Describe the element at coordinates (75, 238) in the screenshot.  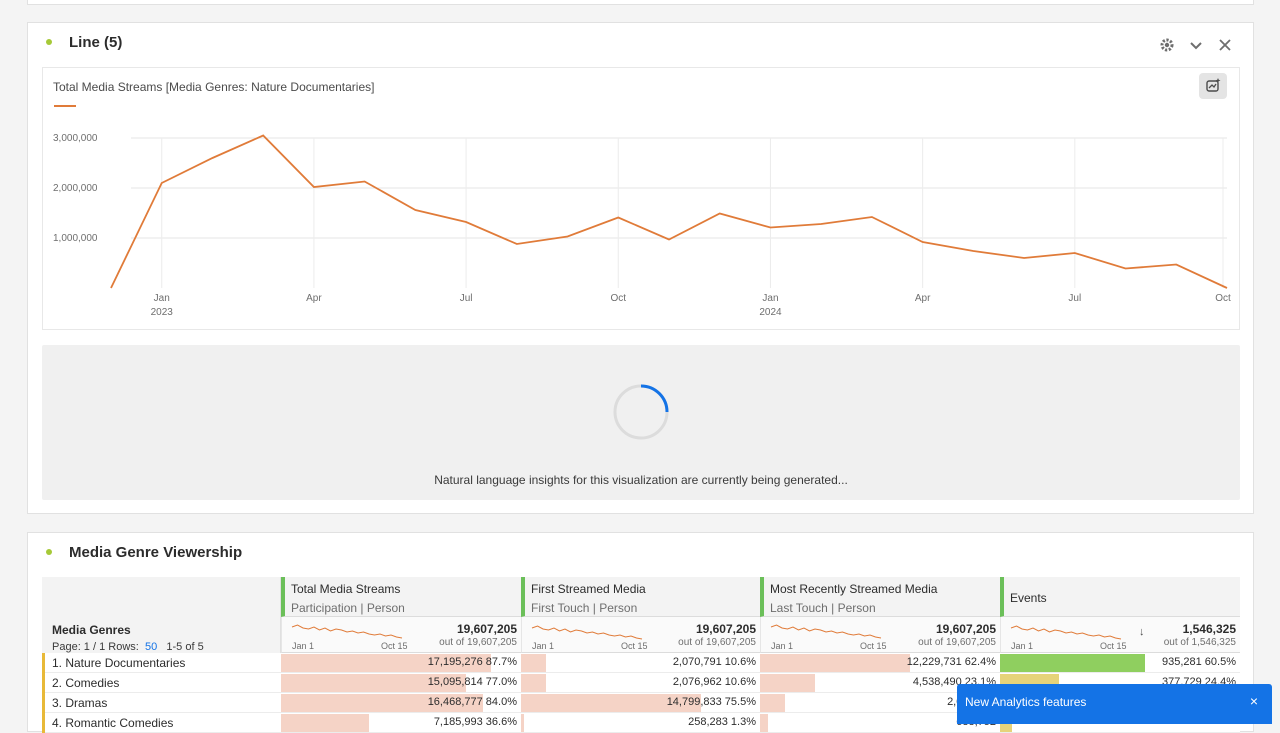
I see `y-tick-label: 1,000,000` at that location.